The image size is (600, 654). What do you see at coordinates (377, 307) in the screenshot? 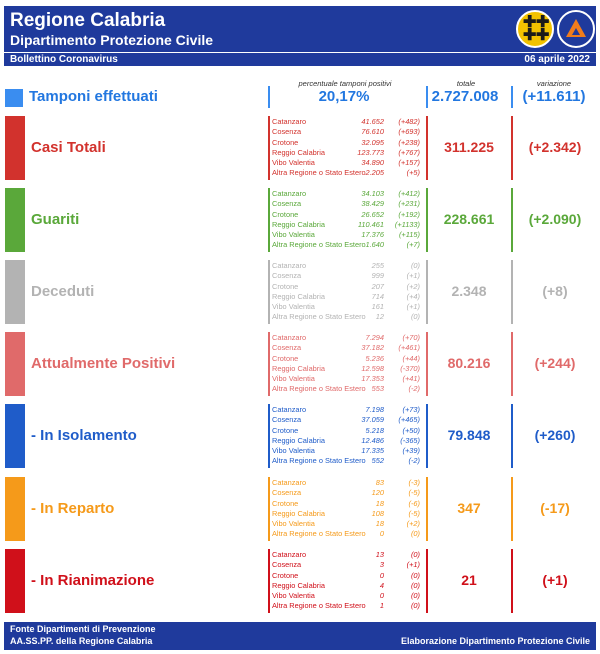
I see `province-value: 161` at bounding box center [377, 307].